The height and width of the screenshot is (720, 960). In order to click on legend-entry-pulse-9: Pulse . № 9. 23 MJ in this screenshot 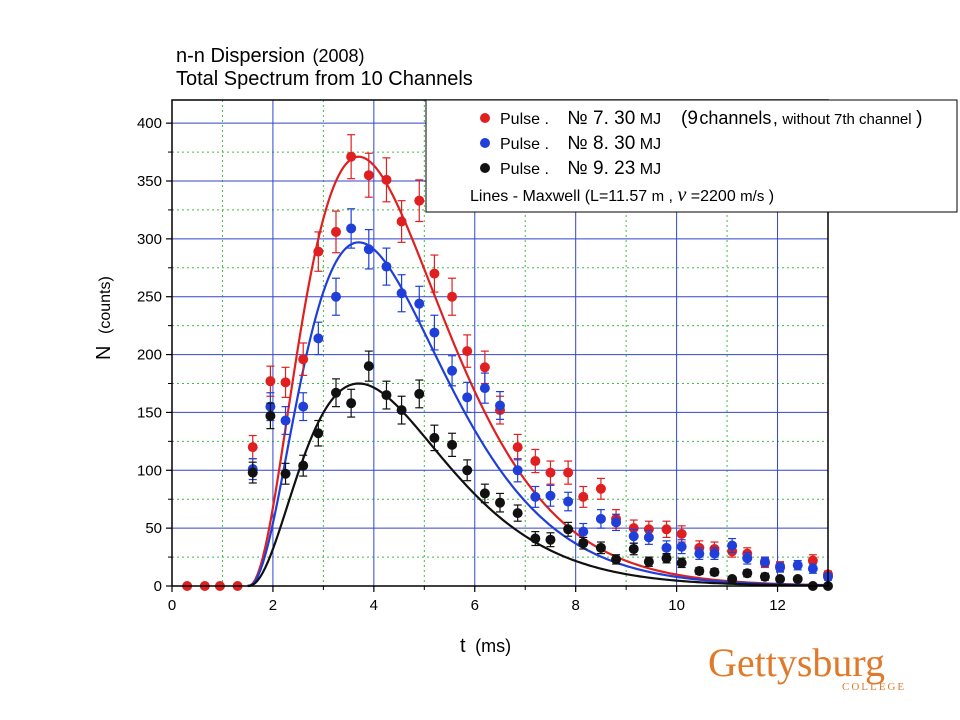, I will do `click(570, 168)`.